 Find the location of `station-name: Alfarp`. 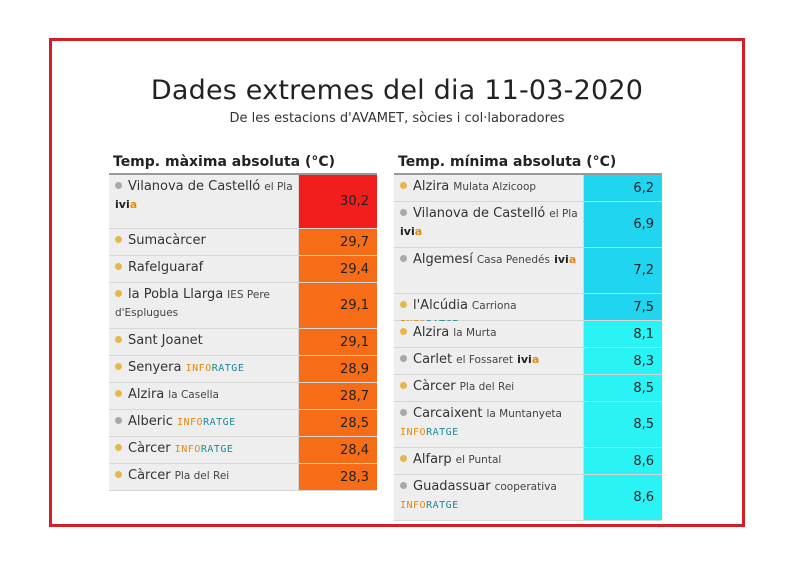

station-name: Alfarp is located at coordinates (432, 459).